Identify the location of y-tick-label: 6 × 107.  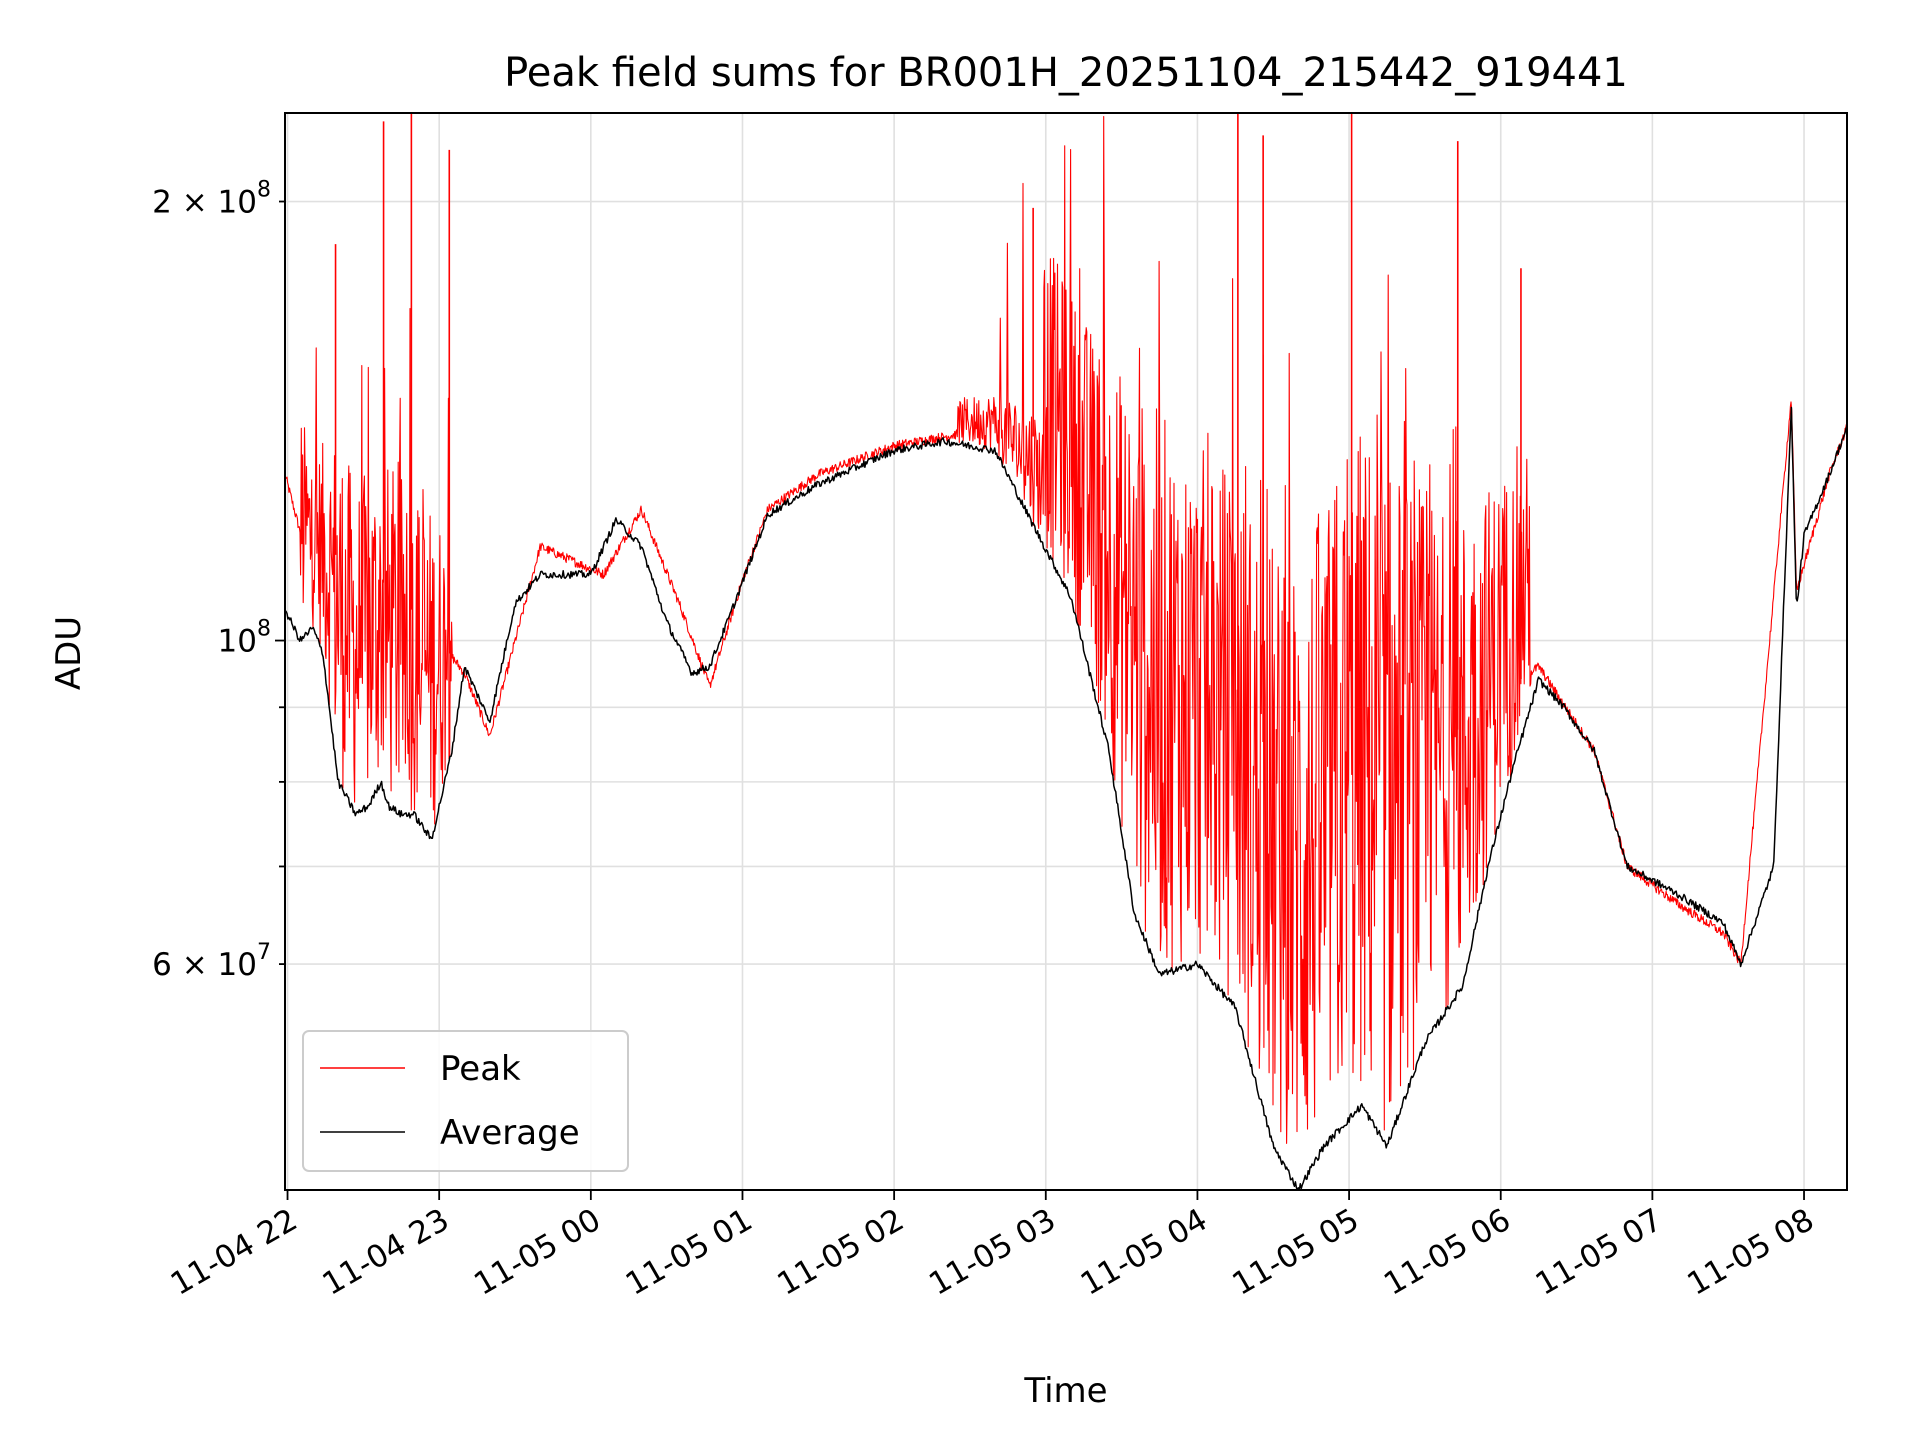
(211, 961).